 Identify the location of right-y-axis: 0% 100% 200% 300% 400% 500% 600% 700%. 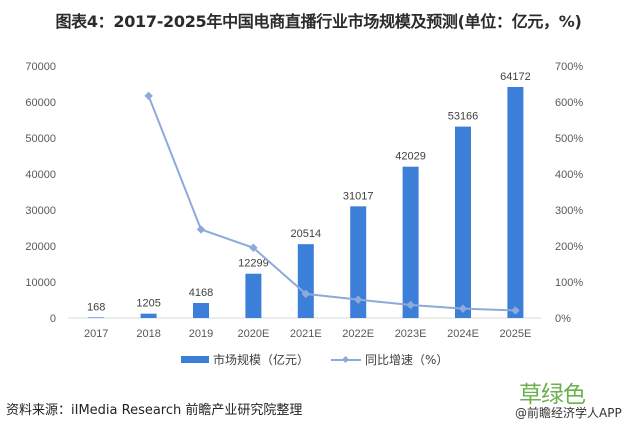
(569, 193).